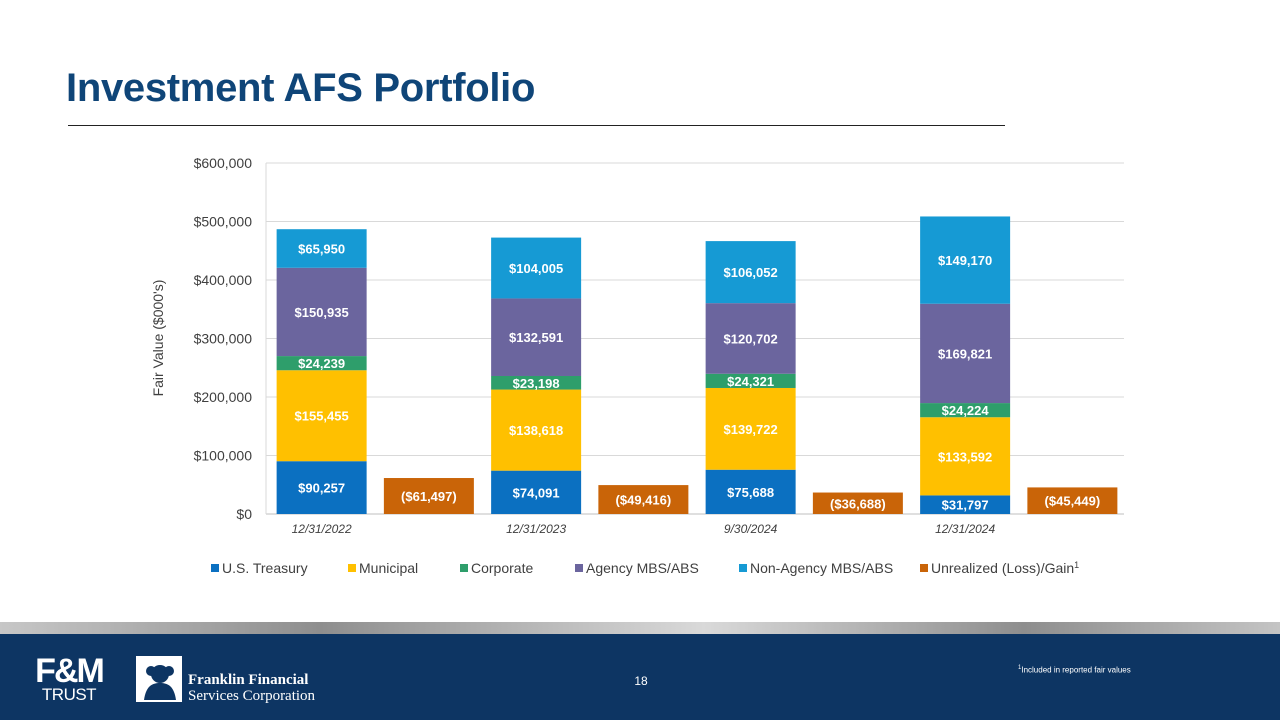 This screenshot has height=720, width=1280. I want to click on y-tick-label: $500,000, so click(223, 222).